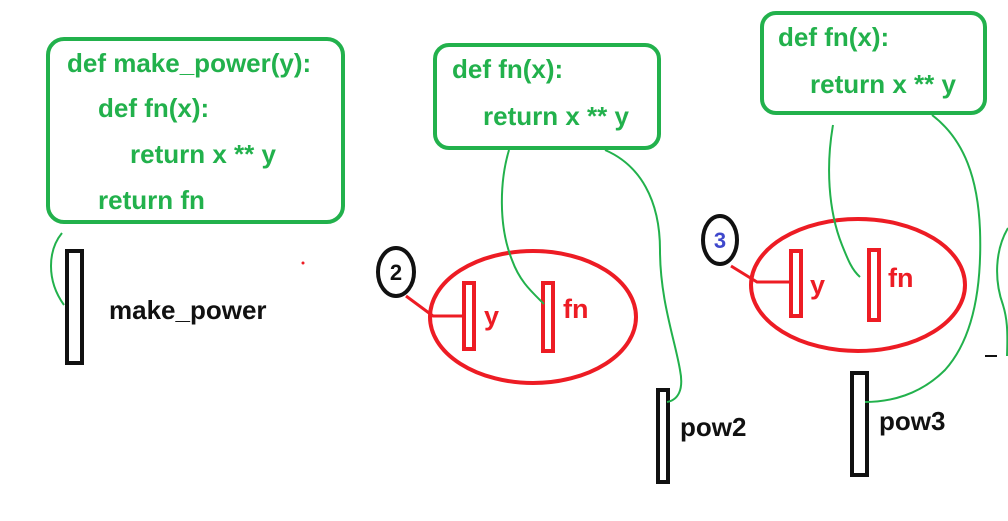  I want to click on variable-label-pow2: pow2, so click(713, 427).